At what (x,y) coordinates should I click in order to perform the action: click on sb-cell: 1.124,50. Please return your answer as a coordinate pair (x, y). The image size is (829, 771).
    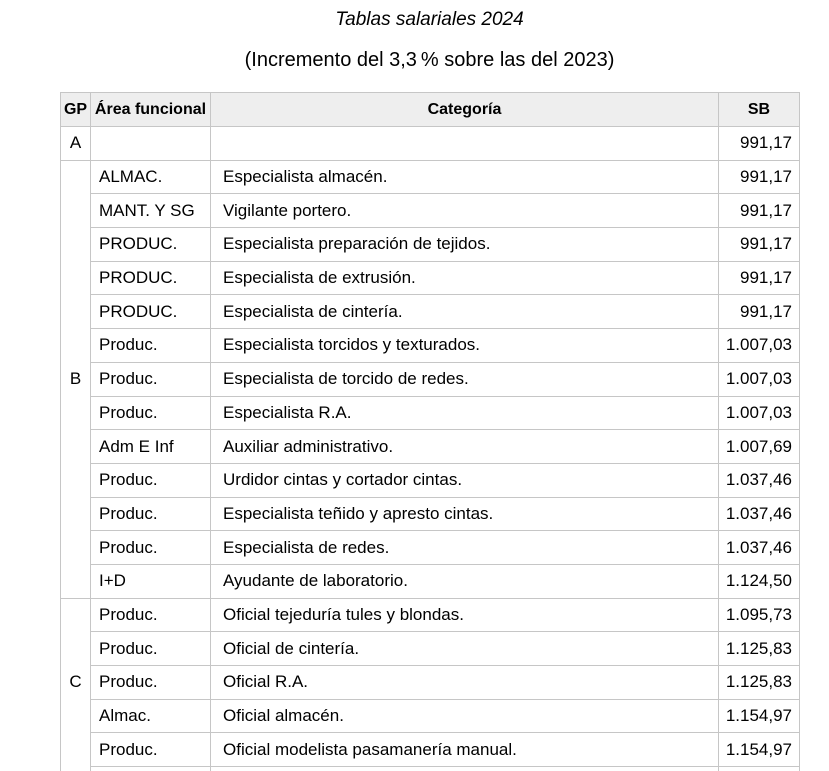
    Looking at the image, I should click on (759, 581).